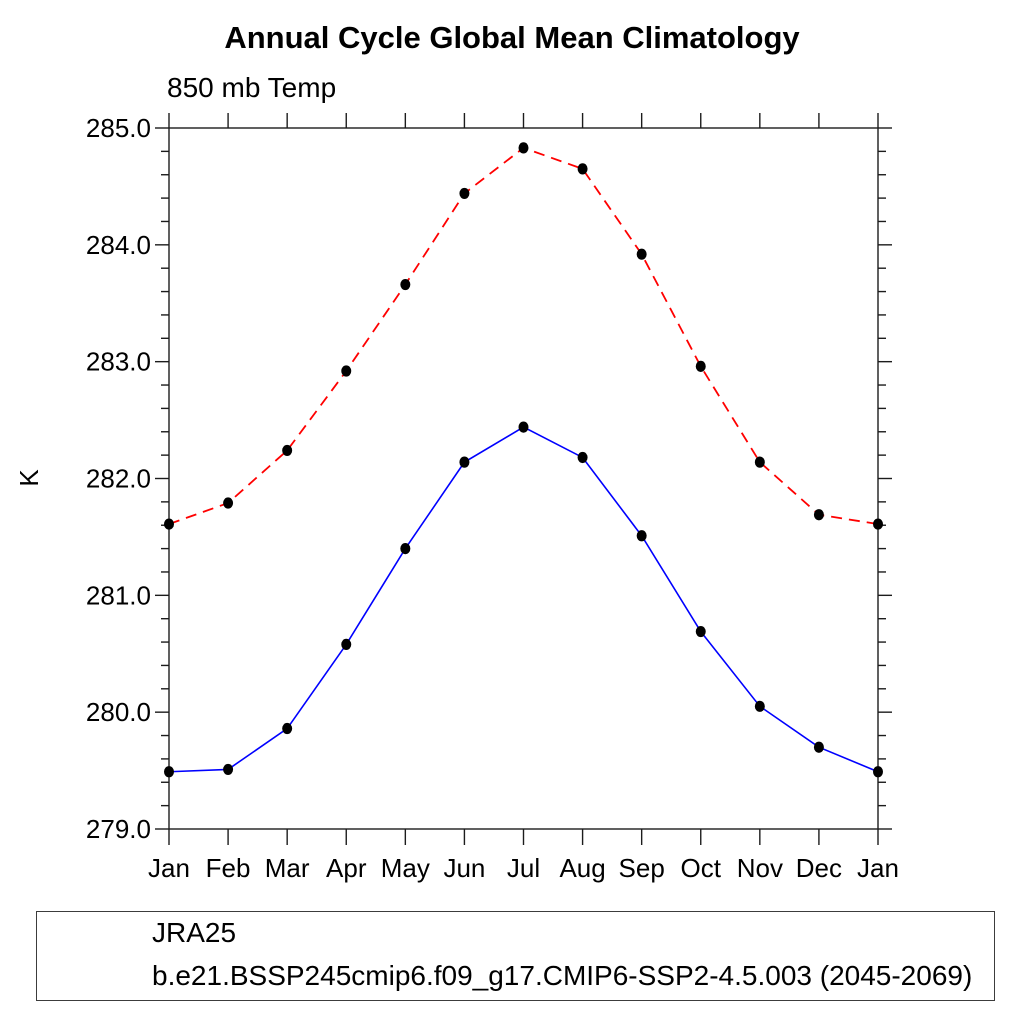 The height and width of the screenshot is (1024, 1024). Describe the element at coordinates (642, 868) in the screenshot. I see `x-tick-label: Sep` at that location.